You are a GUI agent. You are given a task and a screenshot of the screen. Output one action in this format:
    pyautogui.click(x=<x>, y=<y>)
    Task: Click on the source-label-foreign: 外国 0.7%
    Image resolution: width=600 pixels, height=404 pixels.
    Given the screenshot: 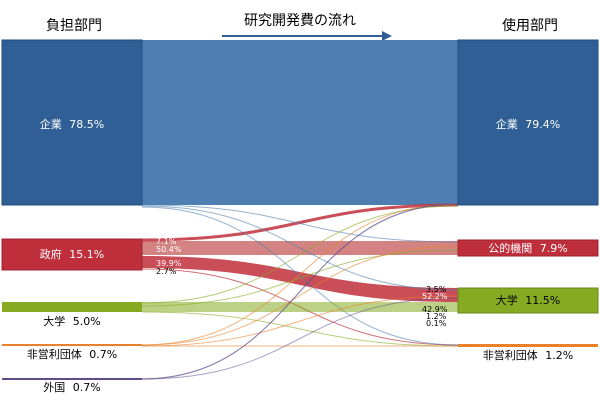 What is the action you would take?
    pyautogui.click(x=71, y=387)
    